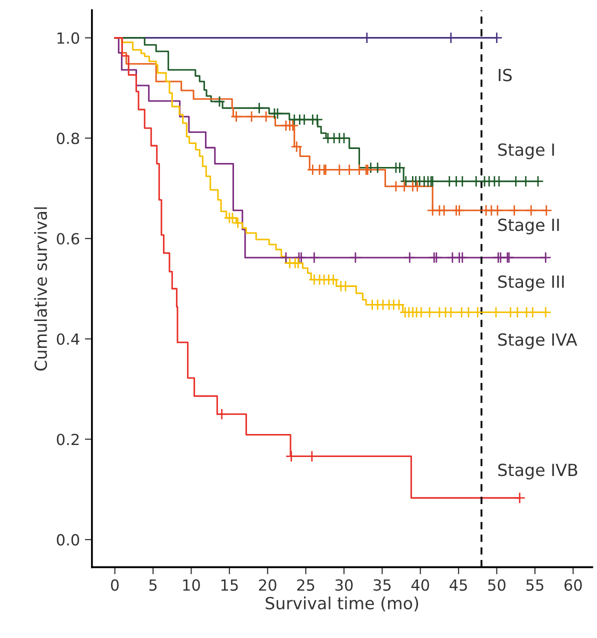 This screenshot has width=597, height=638. What do you see at coordinates (68, 138) in the screenshot?
I see `y-tick-label: 0.8` at bounding box center [68, 138].